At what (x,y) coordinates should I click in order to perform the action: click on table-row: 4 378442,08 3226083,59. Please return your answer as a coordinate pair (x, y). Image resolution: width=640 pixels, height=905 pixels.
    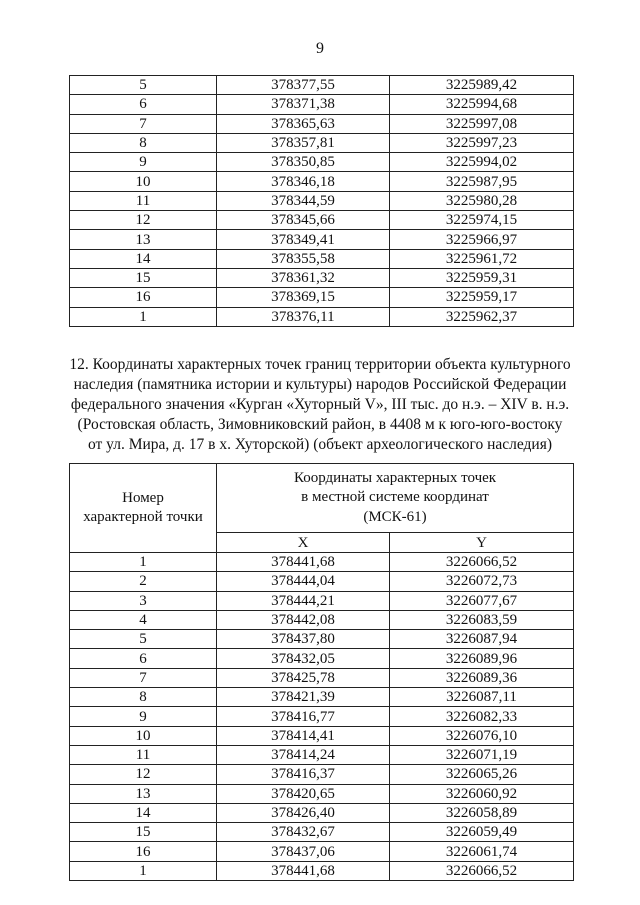
    Looking at the image, I should click on (322, 620).